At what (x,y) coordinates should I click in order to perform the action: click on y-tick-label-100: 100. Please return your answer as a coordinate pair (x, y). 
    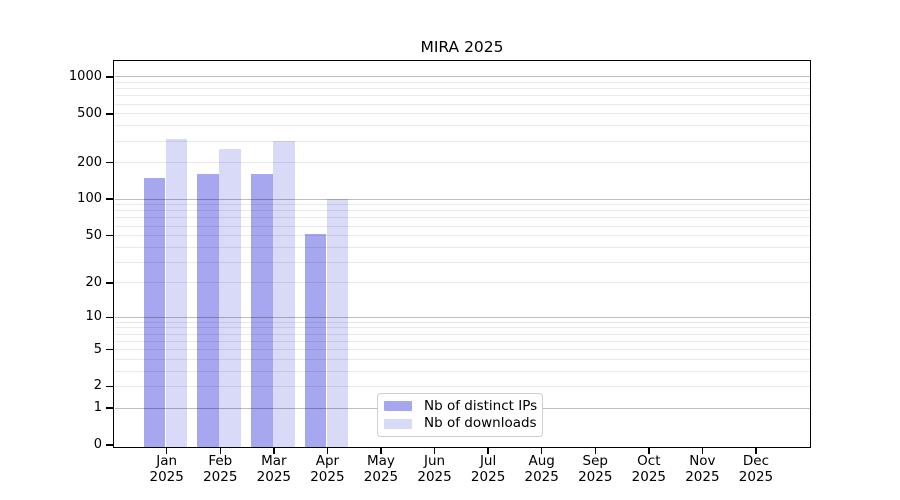
    Looking at the image, I should click on (89, 199).